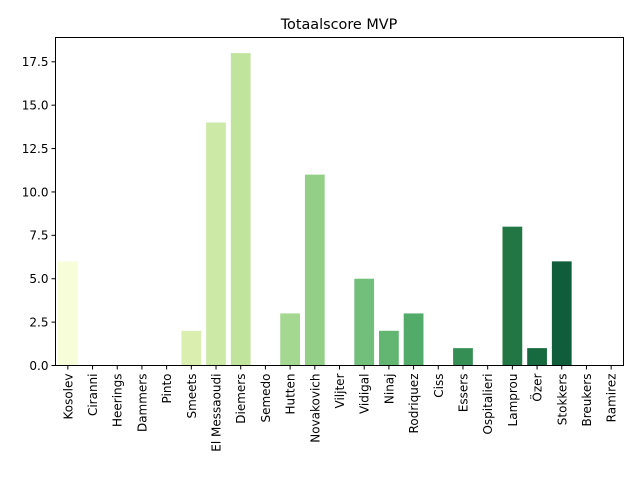 The width and height of the screenshot is (640, 484). I want to click on x-tick-label: Stokkers, so click(562, 400).